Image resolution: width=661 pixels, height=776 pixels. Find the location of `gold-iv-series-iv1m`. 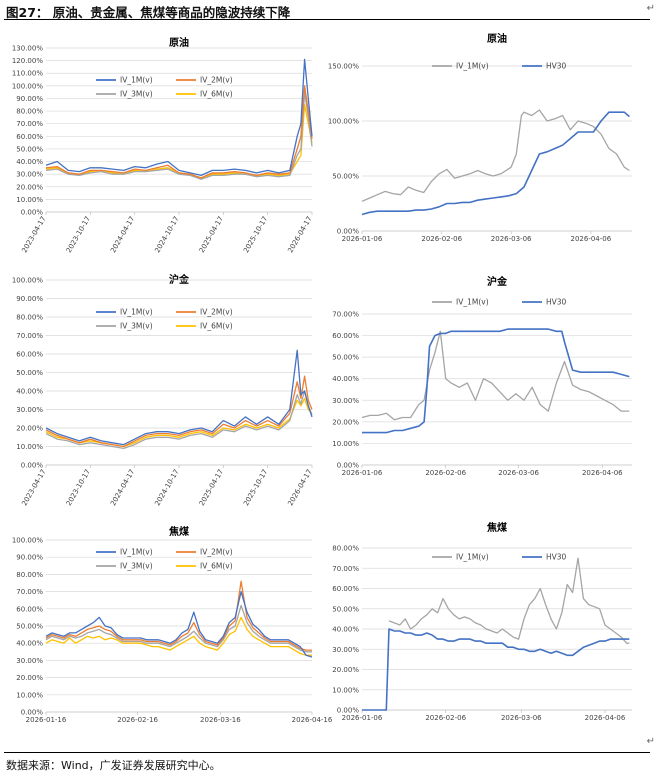

gold-iv-series-iv1m is located at coordinates (179, 397).